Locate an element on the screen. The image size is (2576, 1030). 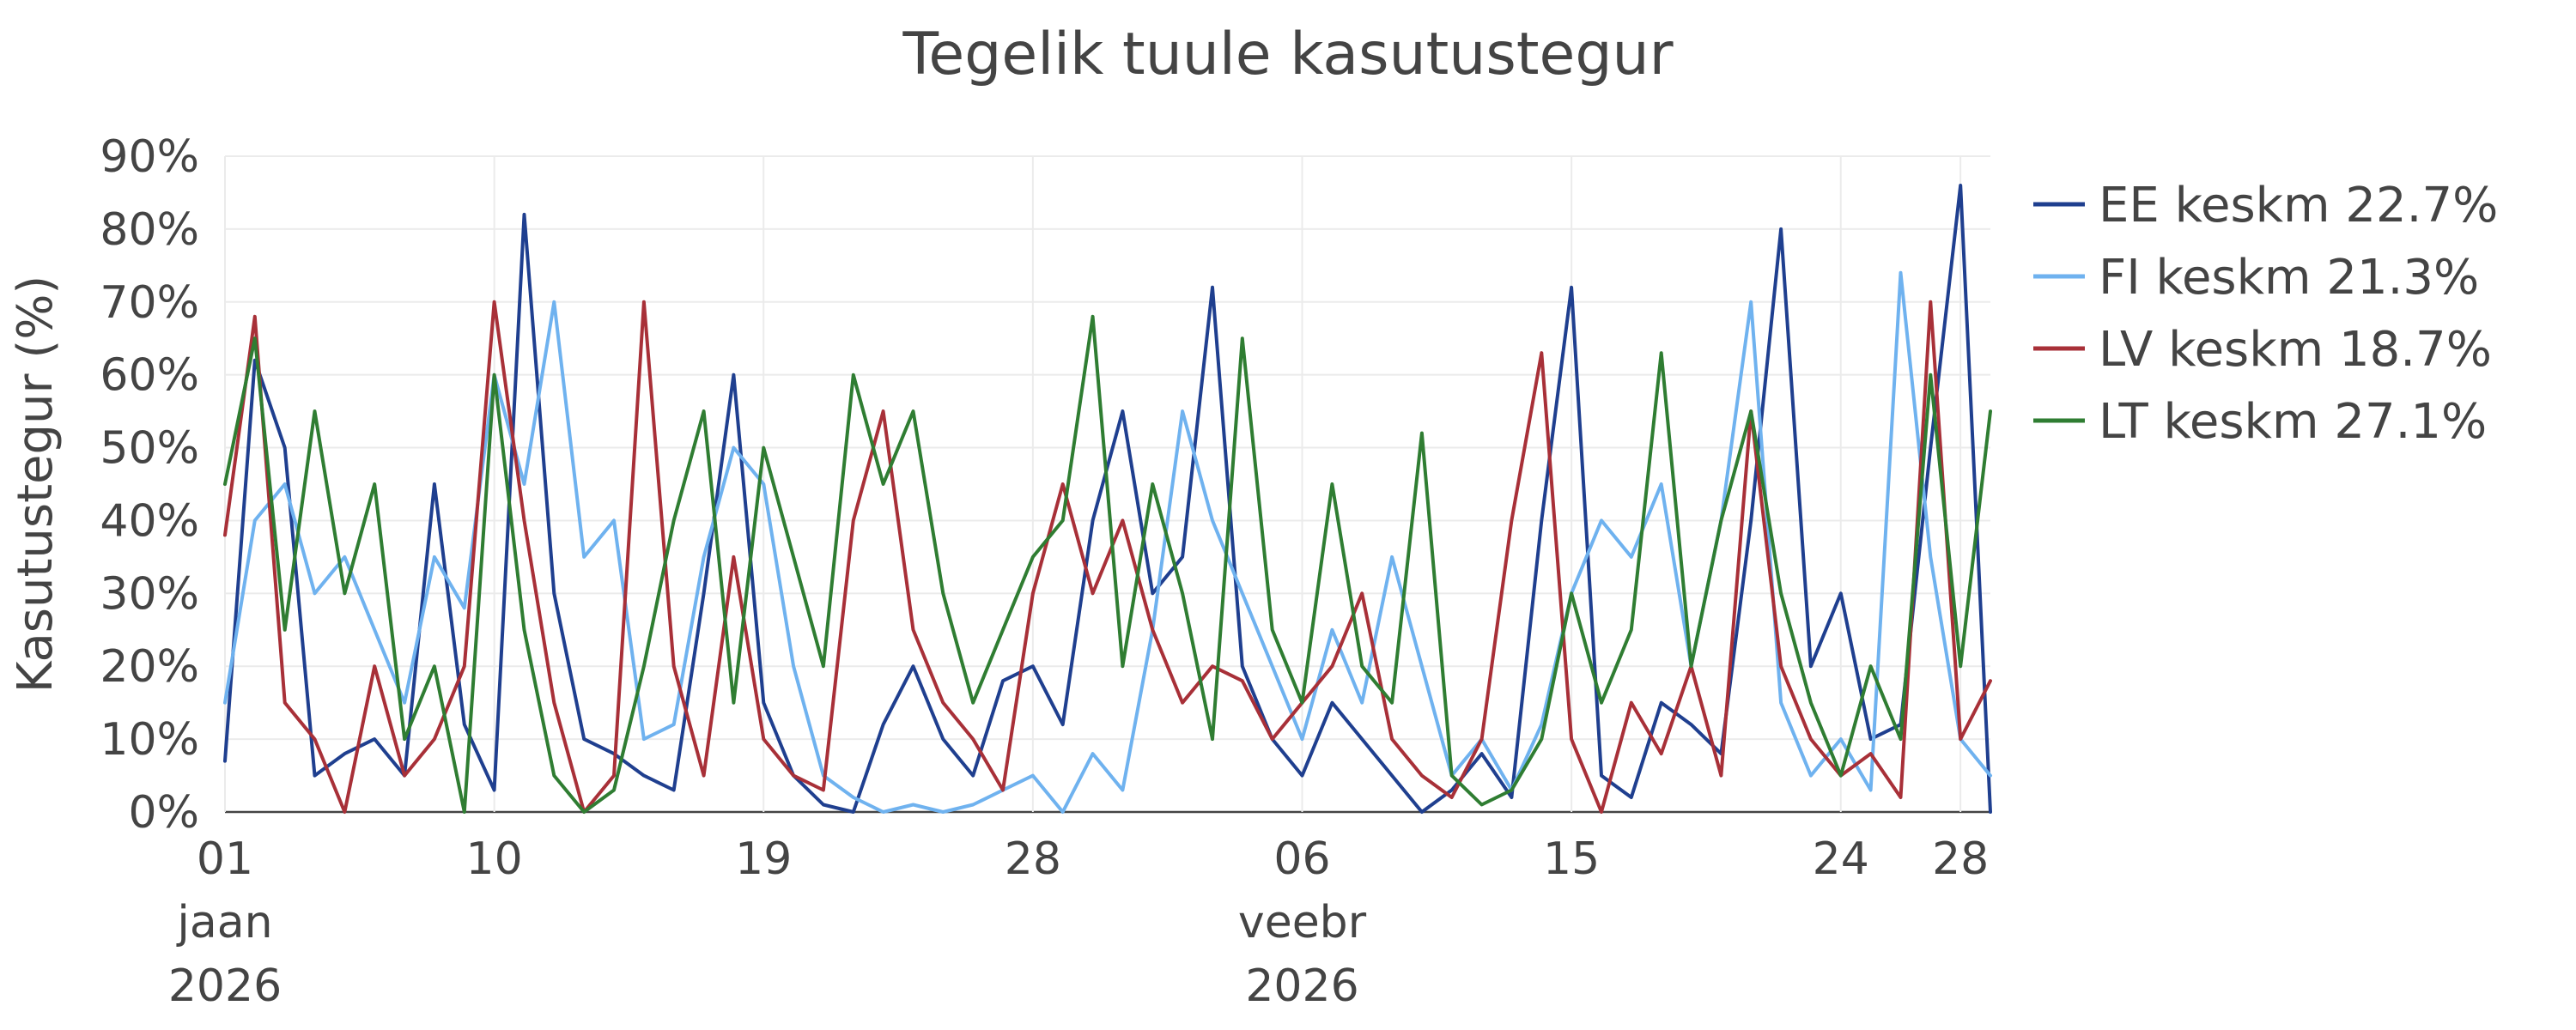
y-tick-label: 90% is located at coordinates (149, 157).